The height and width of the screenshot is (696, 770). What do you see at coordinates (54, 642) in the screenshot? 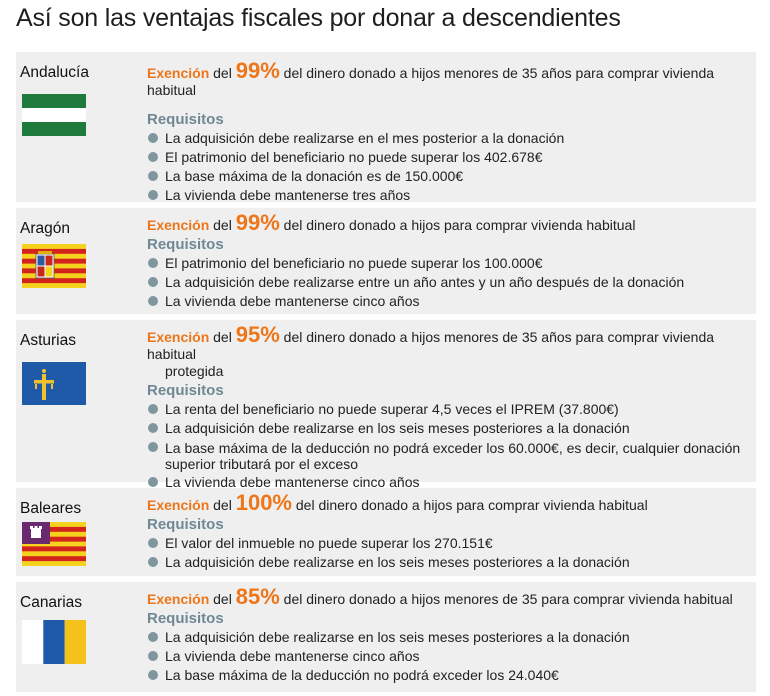
I see `flag-canarias-icon` at bounding box center [54, 642].